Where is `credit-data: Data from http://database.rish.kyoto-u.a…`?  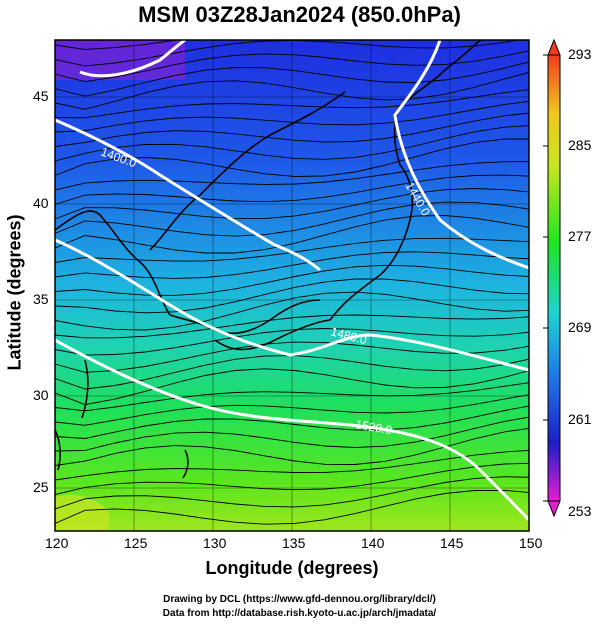 credit-data: Data from http://database.rish.kyoto-u.a… is located at coordinates (299, 613).